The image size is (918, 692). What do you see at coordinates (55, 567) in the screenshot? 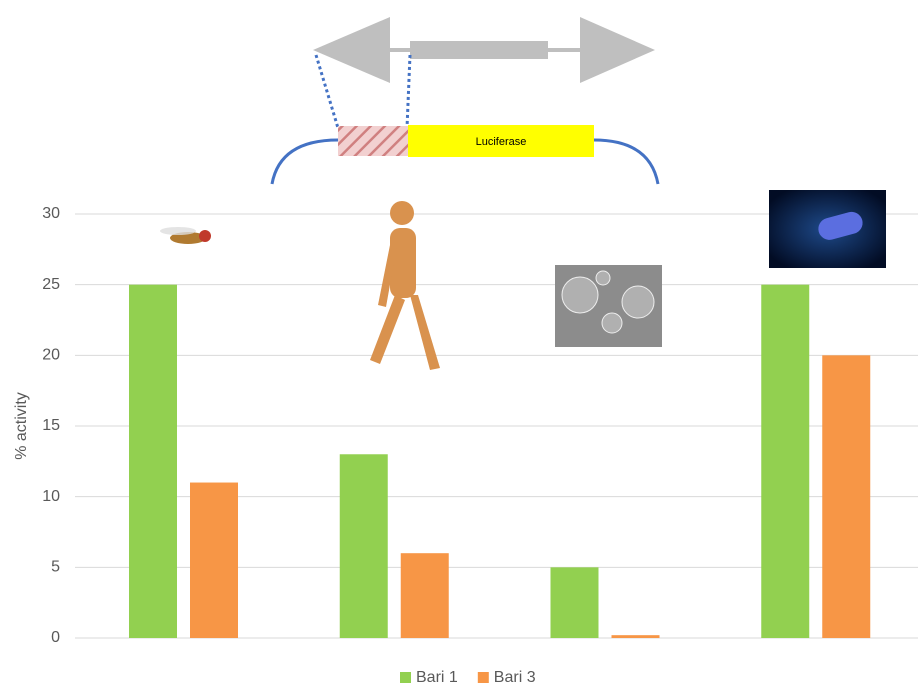
I see `y-tick-label: 5` at bounding box center [55, 567].